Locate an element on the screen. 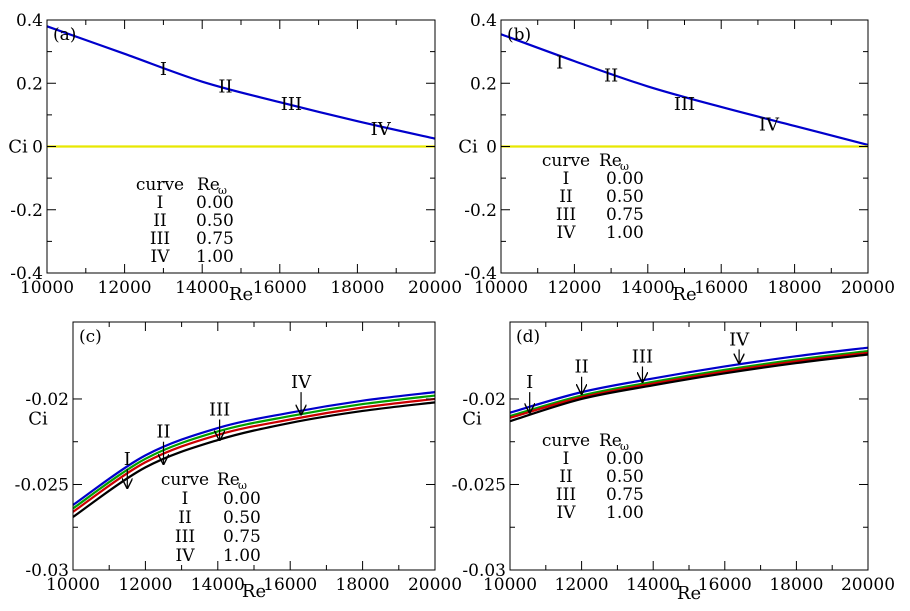 This screenshot has height=611, width=910. y-tick-label: -0.025 is located at coordinates (479, 485).